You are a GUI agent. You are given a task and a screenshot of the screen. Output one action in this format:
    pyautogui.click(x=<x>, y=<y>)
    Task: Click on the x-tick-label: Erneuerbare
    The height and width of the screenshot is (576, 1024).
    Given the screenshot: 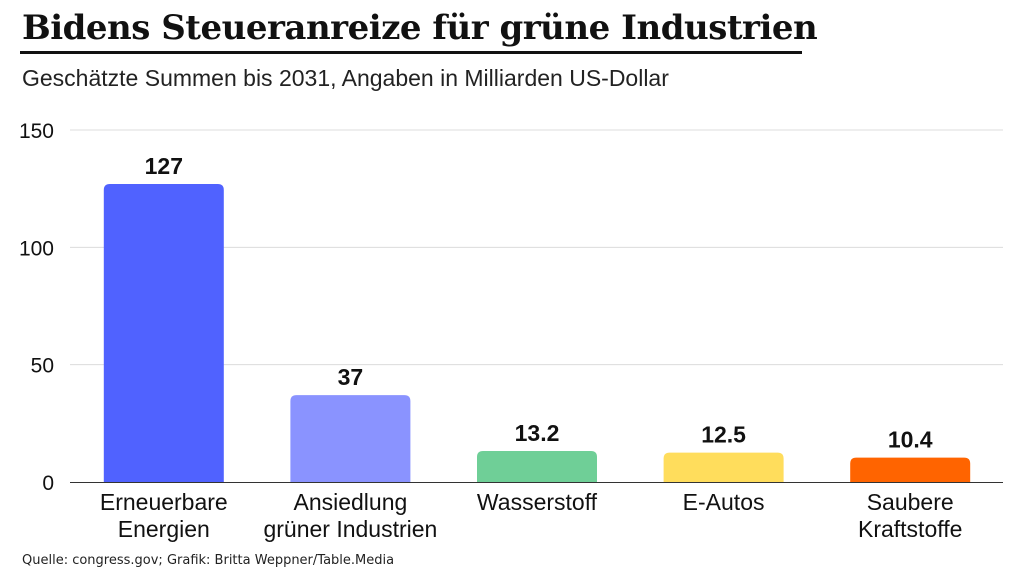 What is the action you would take?
    pyautogui.click(x=164, y=502)
    